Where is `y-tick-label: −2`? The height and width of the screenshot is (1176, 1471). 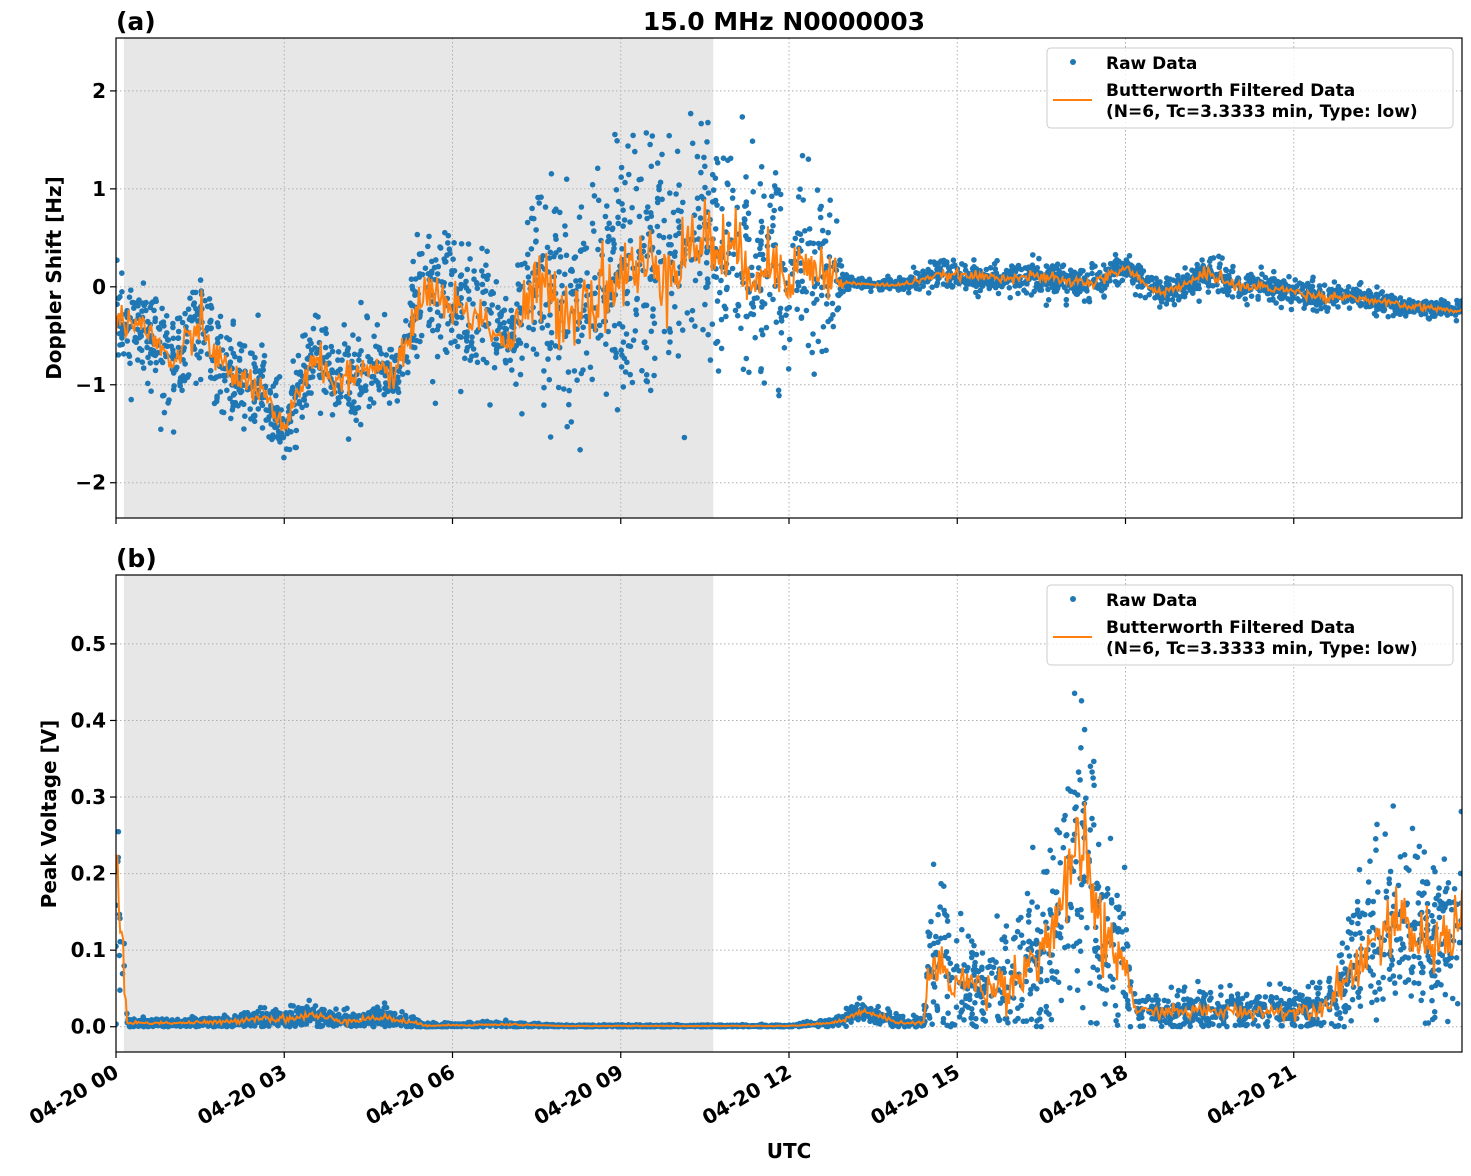
y-tick-label: −2 is located at coordinates (90, 483).